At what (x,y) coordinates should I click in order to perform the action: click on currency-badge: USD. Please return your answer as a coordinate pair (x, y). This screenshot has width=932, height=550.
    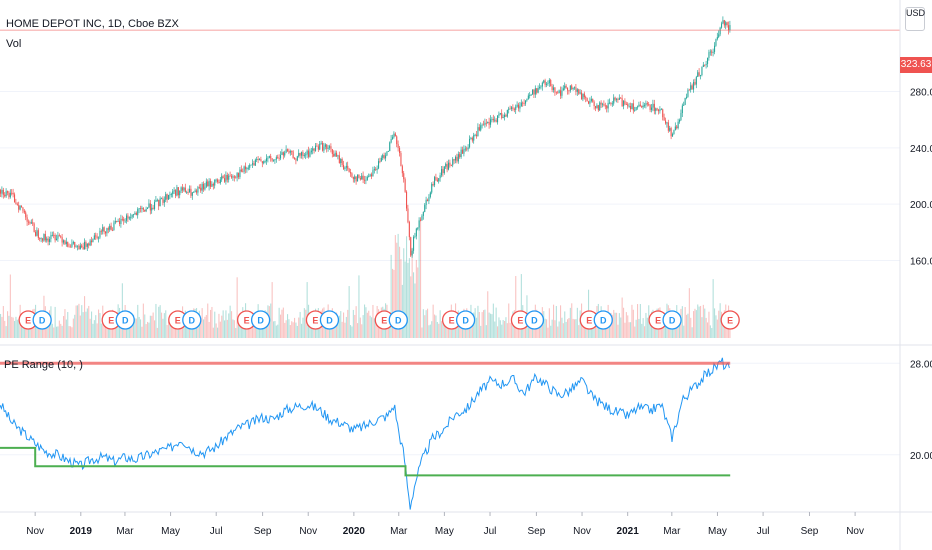
    Looking at the image, I should click on (915, 19).